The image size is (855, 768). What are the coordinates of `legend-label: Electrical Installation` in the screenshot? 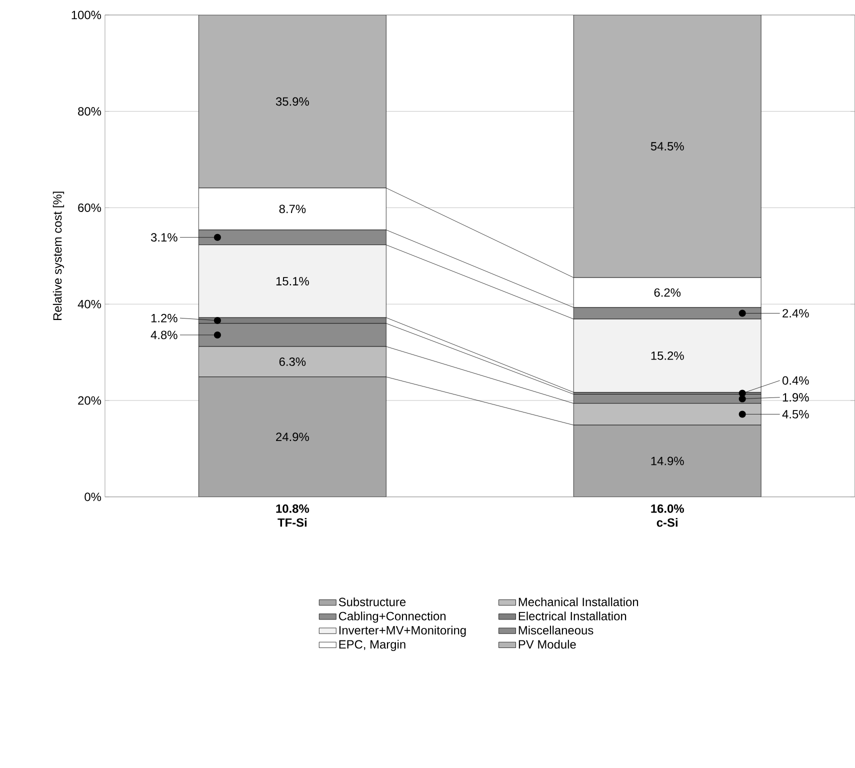 It's located at (572, 616).